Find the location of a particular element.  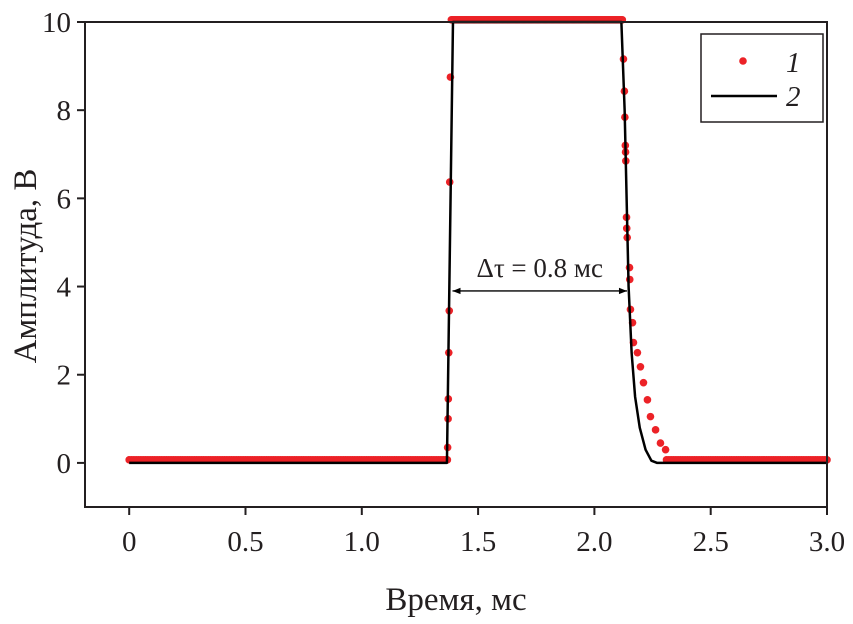

x-tick-label: 0.5 is located at coordinates (245, 542).